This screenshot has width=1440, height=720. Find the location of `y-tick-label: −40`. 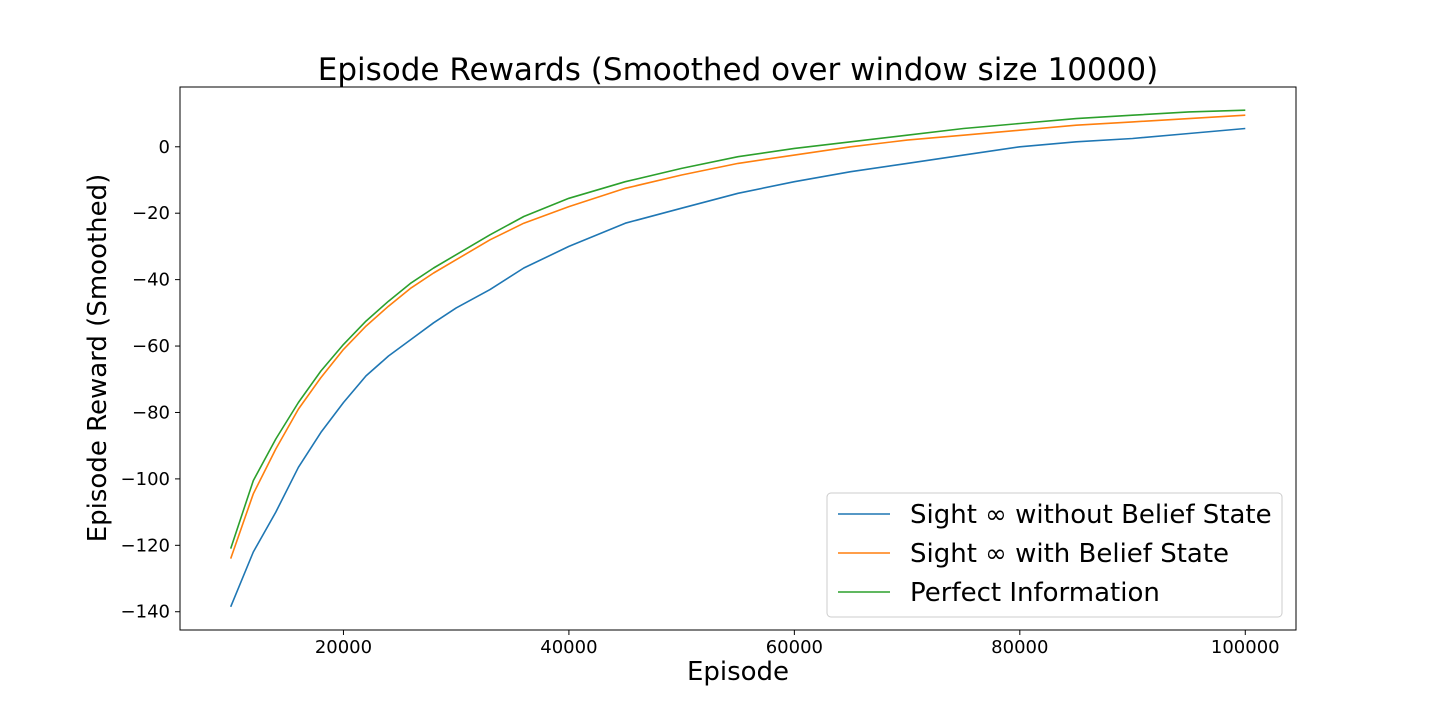

y-tick-label: −40 is located at coordinates (151, 280).